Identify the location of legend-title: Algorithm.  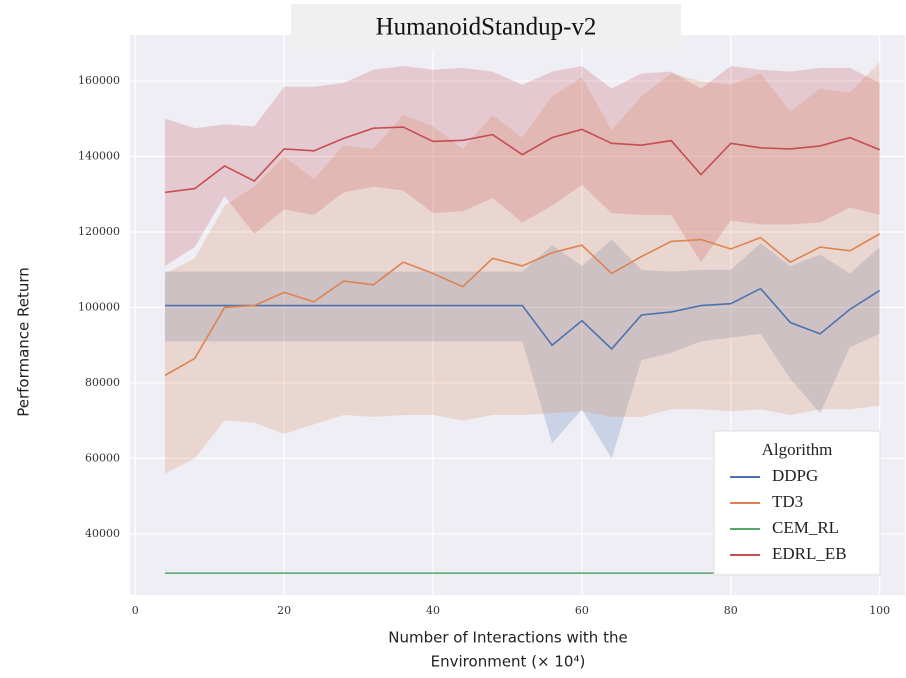
(797, 449).